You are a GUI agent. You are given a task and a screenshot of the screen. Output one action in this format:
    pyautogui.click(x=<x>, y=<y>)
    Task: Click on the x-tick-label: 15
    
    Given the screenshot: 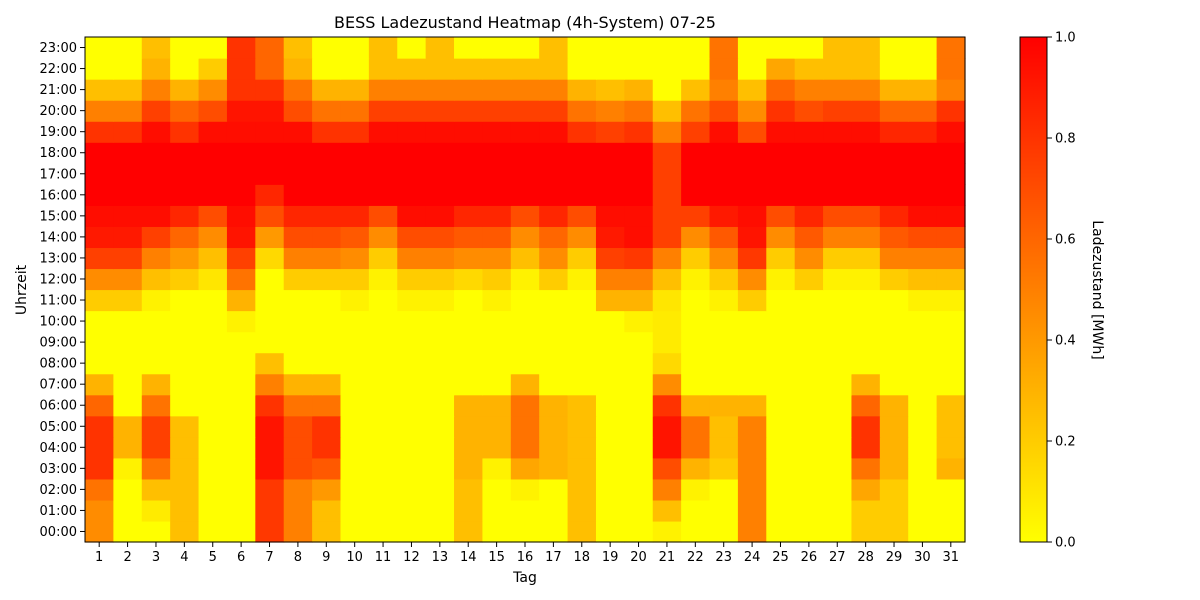 What is the action you would take?
    pyautogui.click(x=496, y=557)
    